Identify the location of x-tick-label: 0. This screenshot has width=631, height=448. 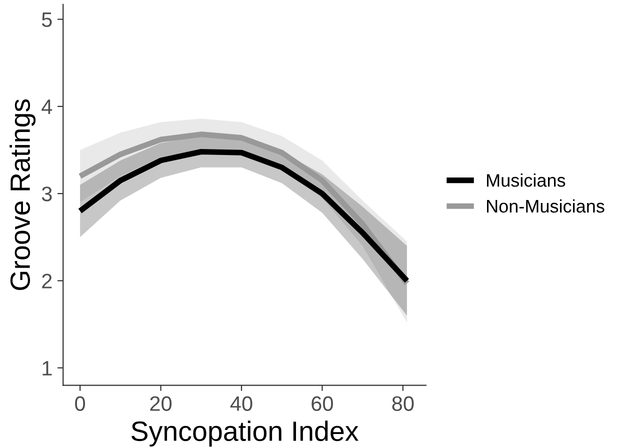
(80, 403).